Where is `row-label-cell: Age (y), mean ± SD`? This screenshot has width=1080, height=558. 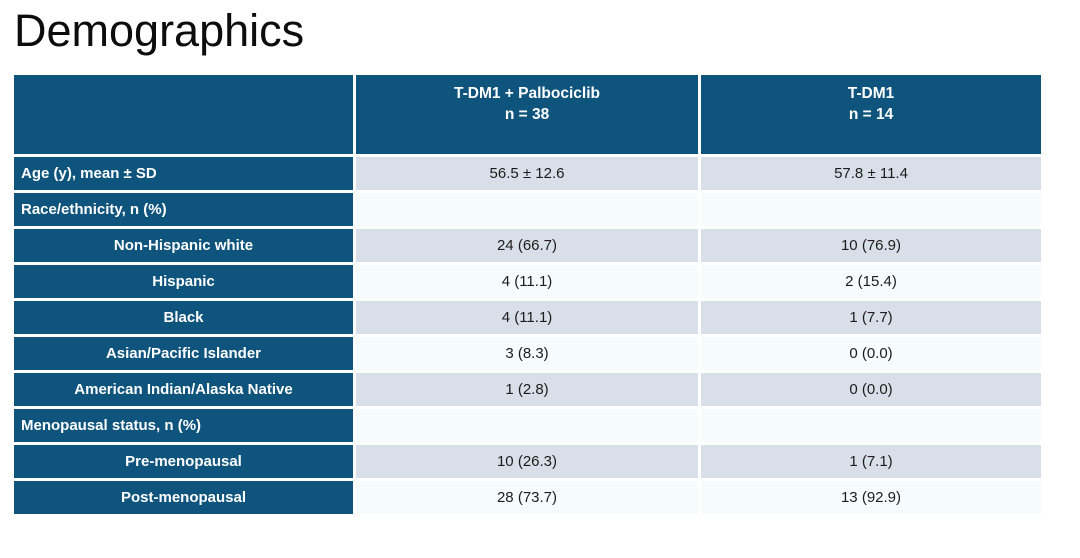
row-label-cell: Age (y), mean ± SD is located at coordinates (183, 173).